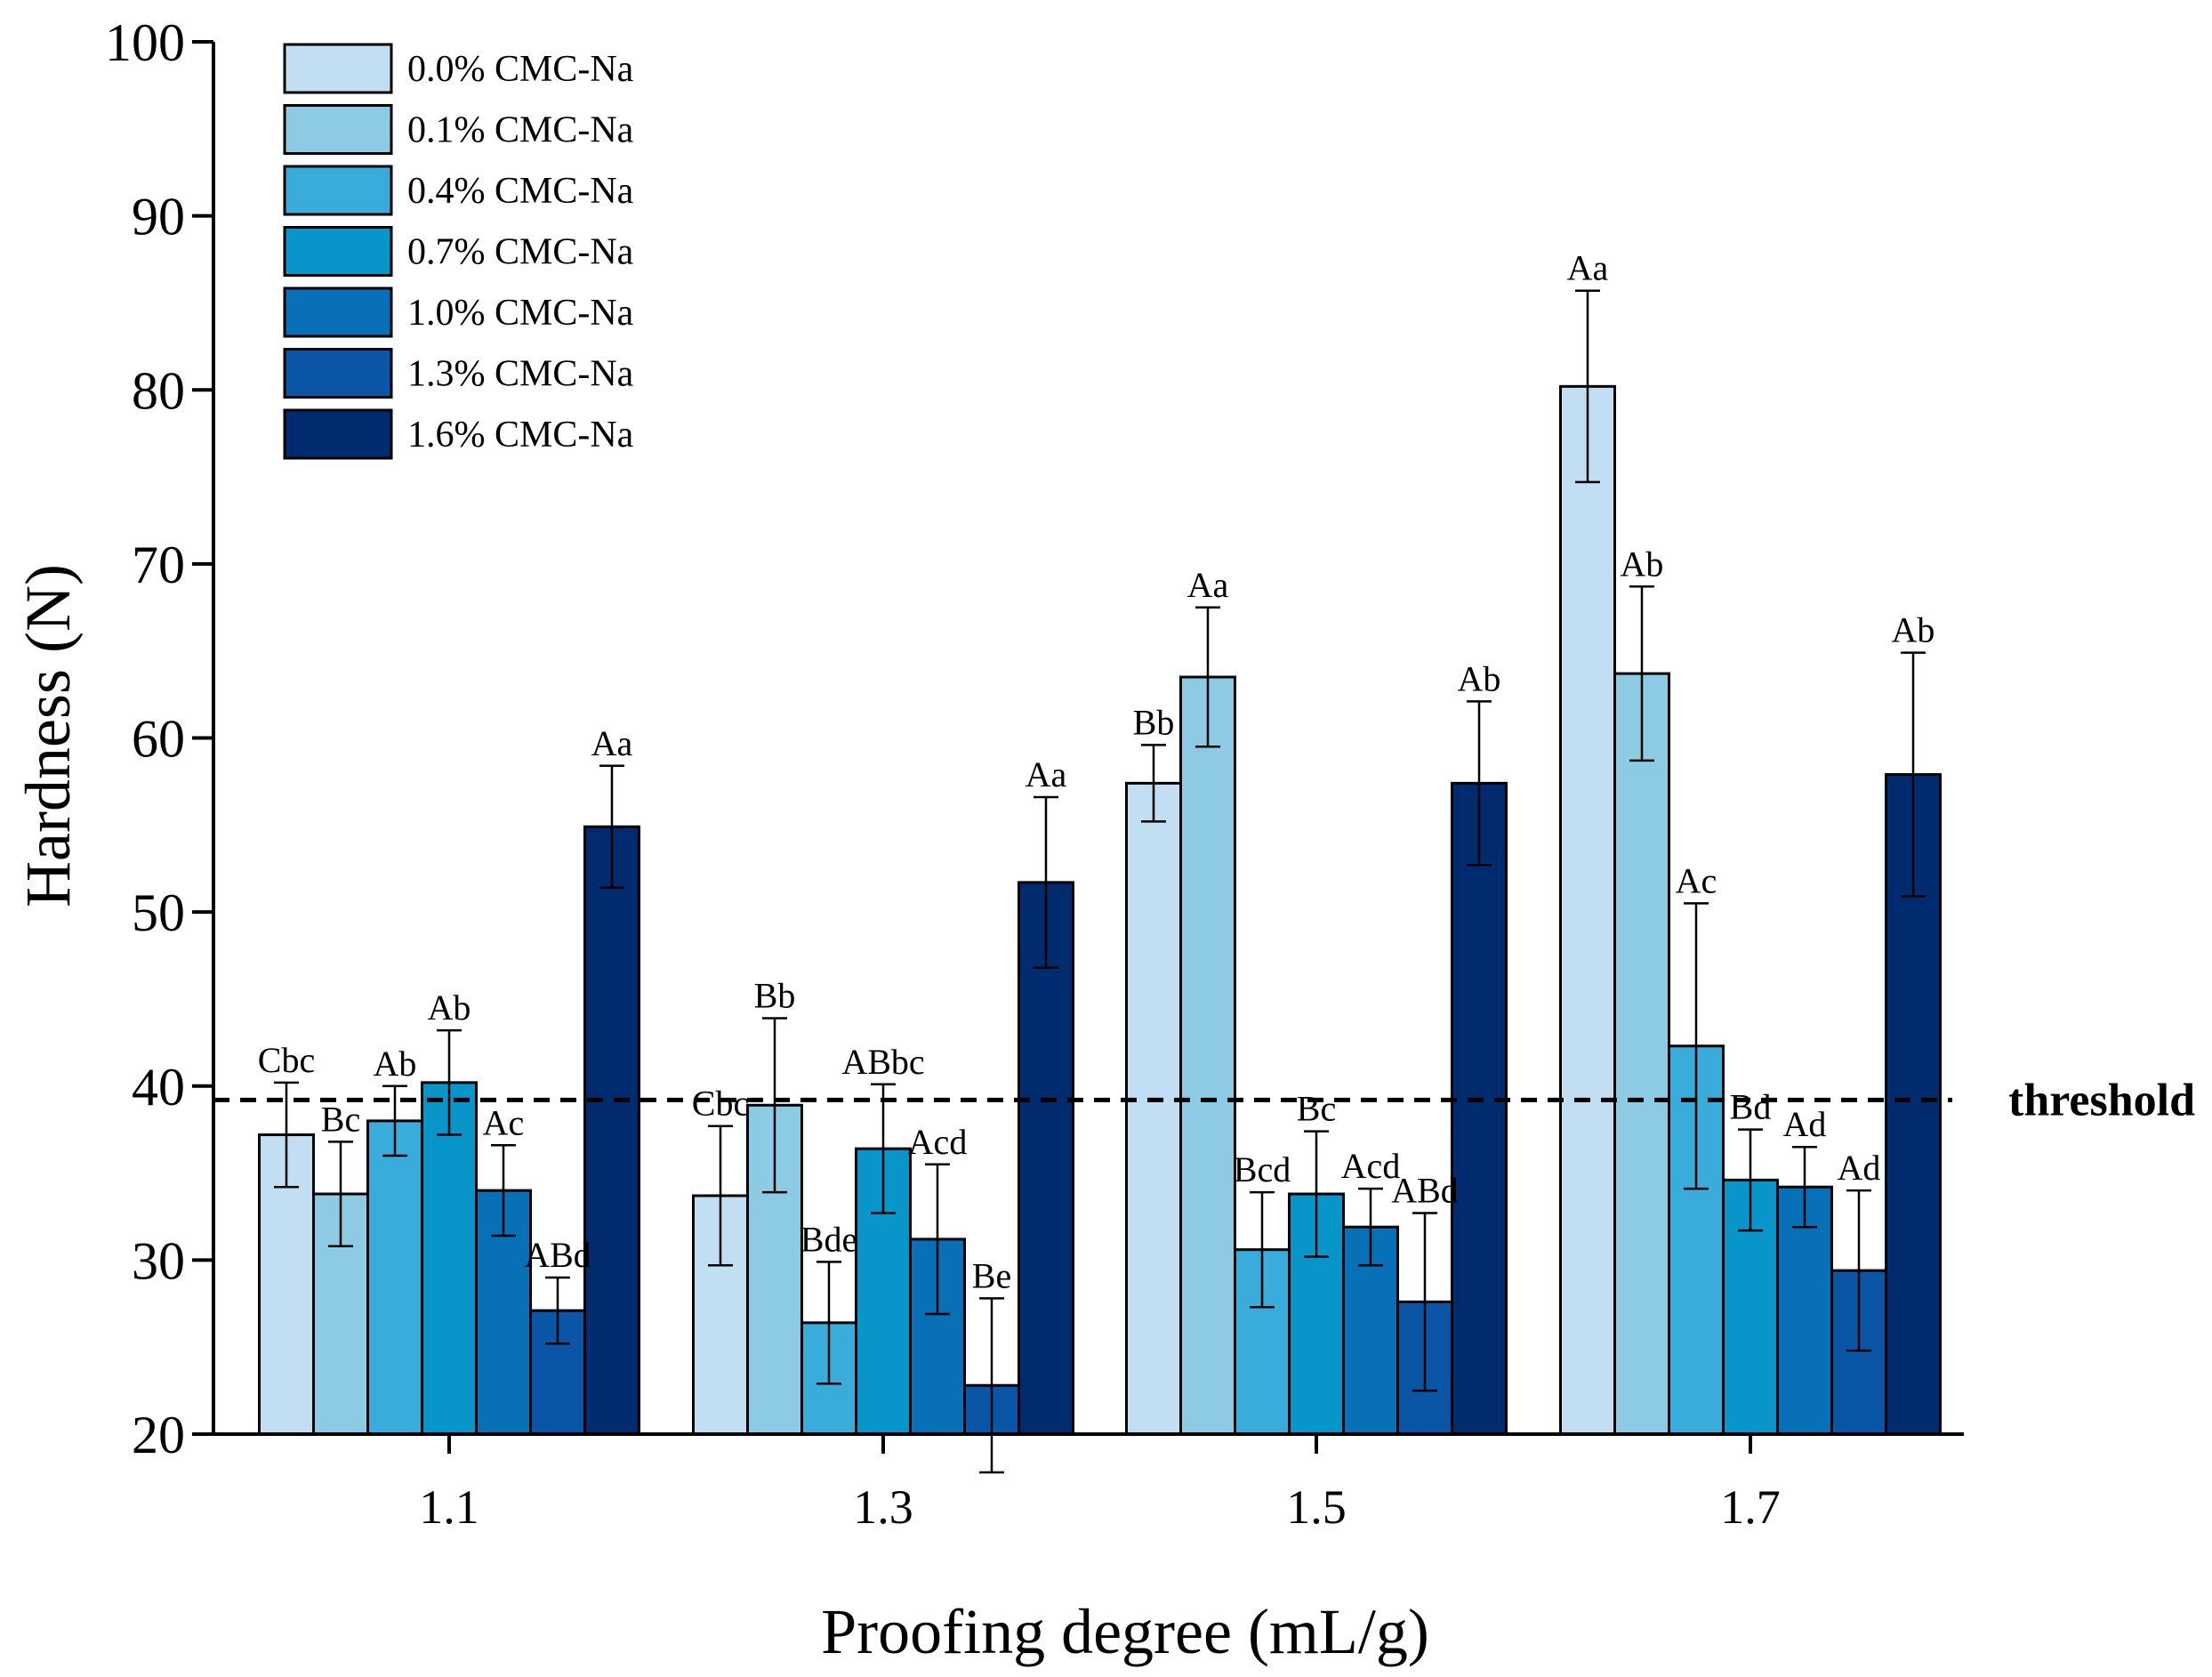 The height and width of the screenshot is (1677, 2212). Describe the element at coordinates (520, 252) in the screenshot. I see `legend-label: 0.7% CMC-Na` at that location.